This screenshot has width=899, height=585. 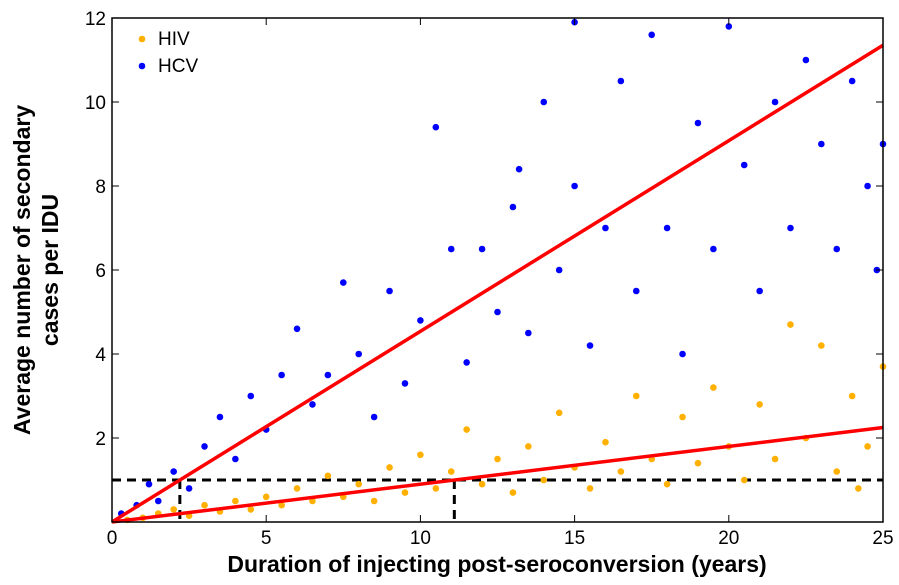 I want to click on y-tick-label: 10, so click(x=95, y=103).